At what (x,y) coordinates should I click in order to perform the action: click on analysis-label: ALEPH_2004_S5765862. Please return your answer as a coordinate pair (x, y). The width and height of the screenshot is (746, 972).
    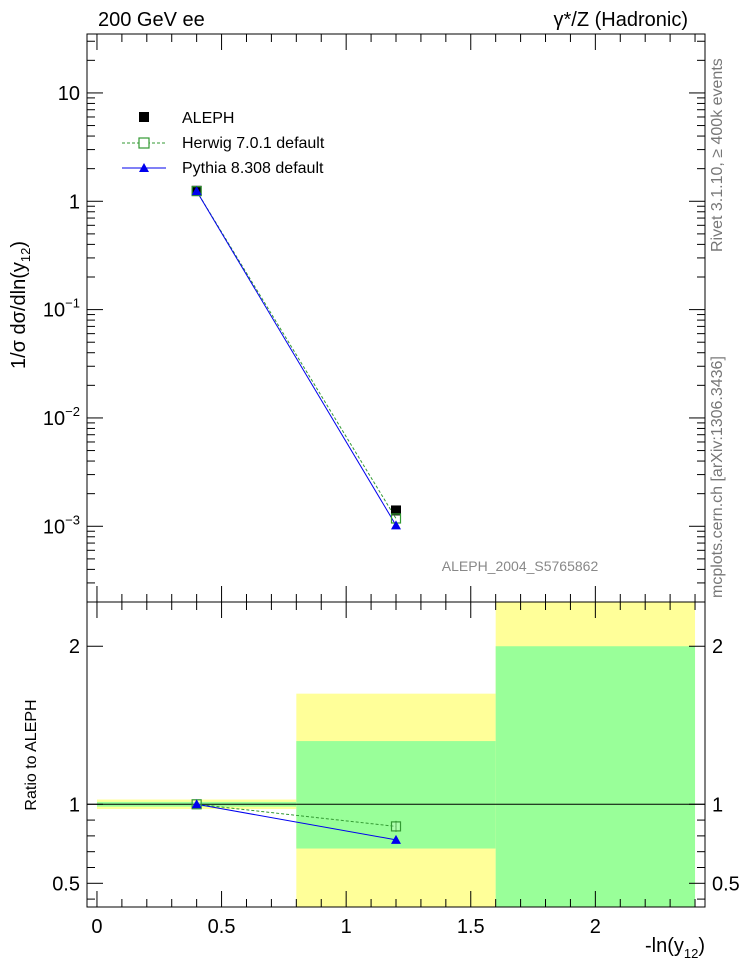
    Looking at the image, I should click on (520, 566).